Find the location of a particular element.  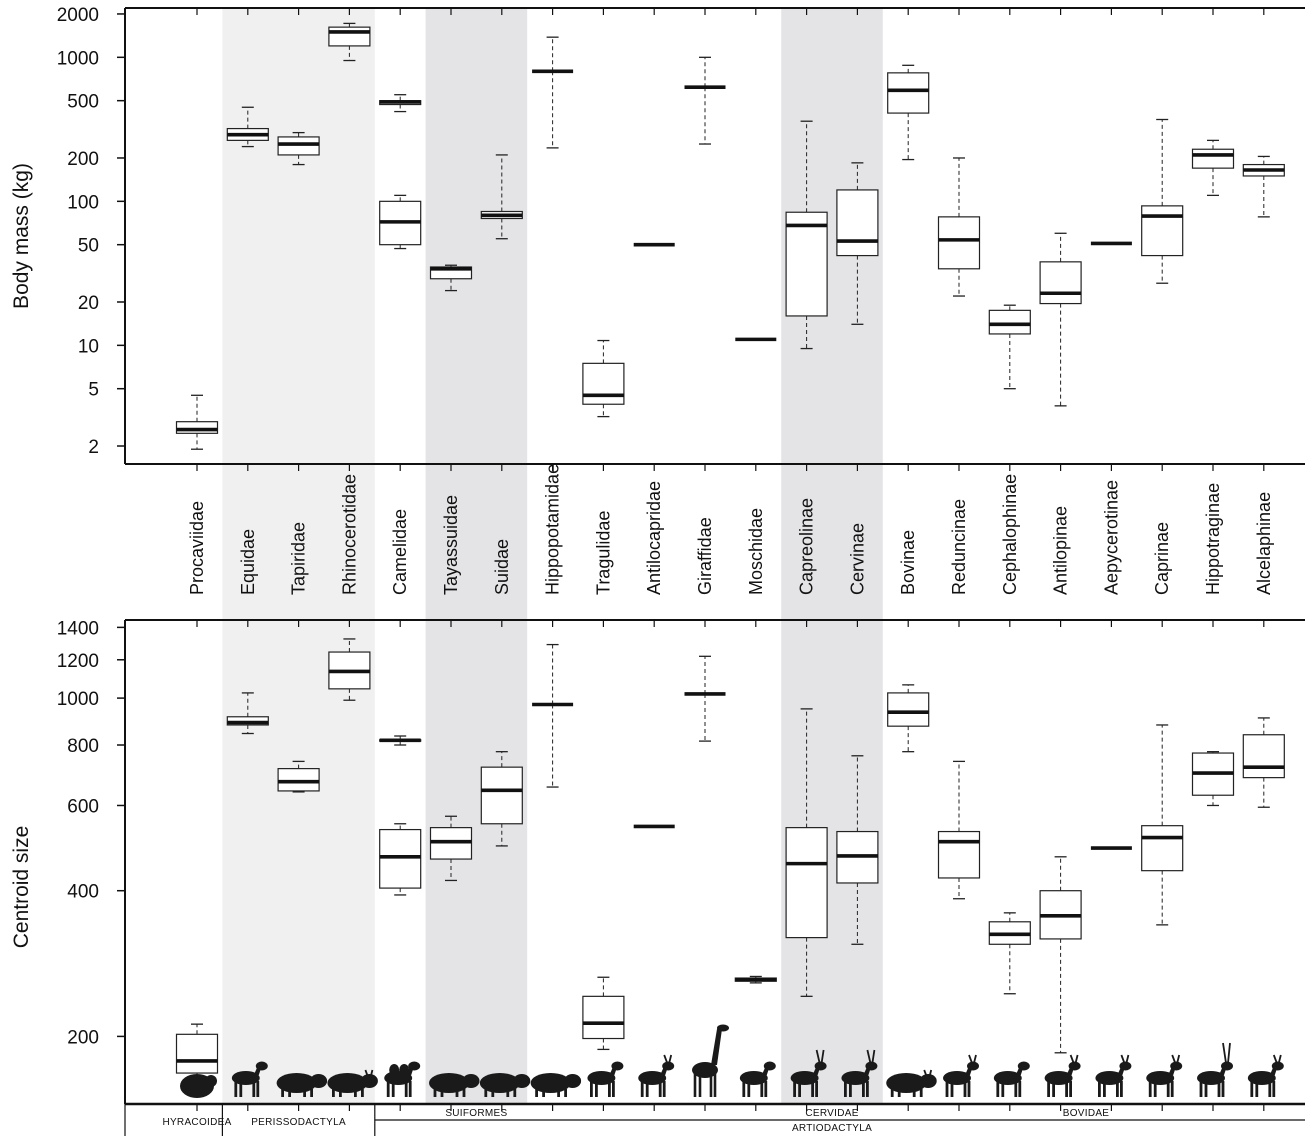

impala-icon is located at coordinates (1113, 1075).